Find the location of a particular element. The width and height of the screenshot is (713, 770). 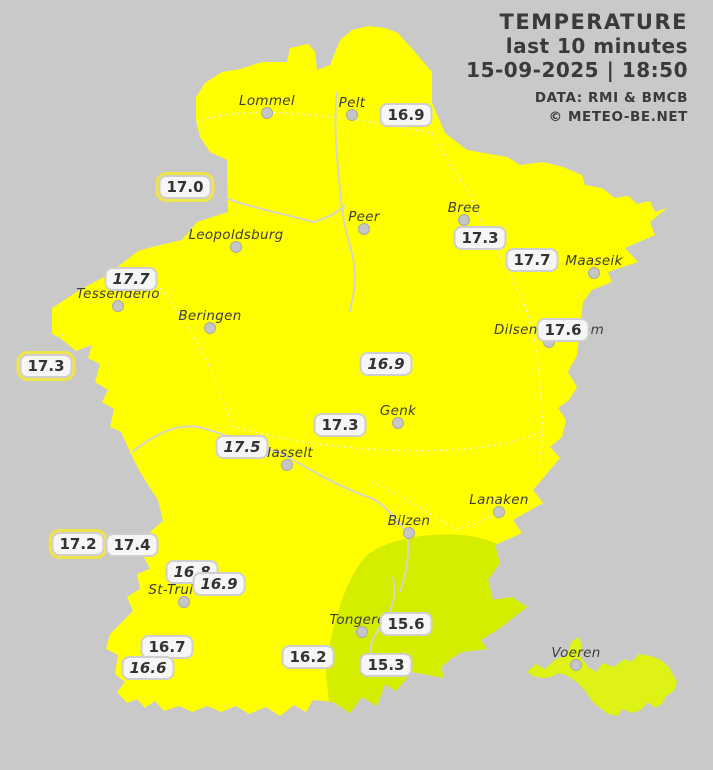

river-line-leopoldsburg is located at coordinates (286, 210).